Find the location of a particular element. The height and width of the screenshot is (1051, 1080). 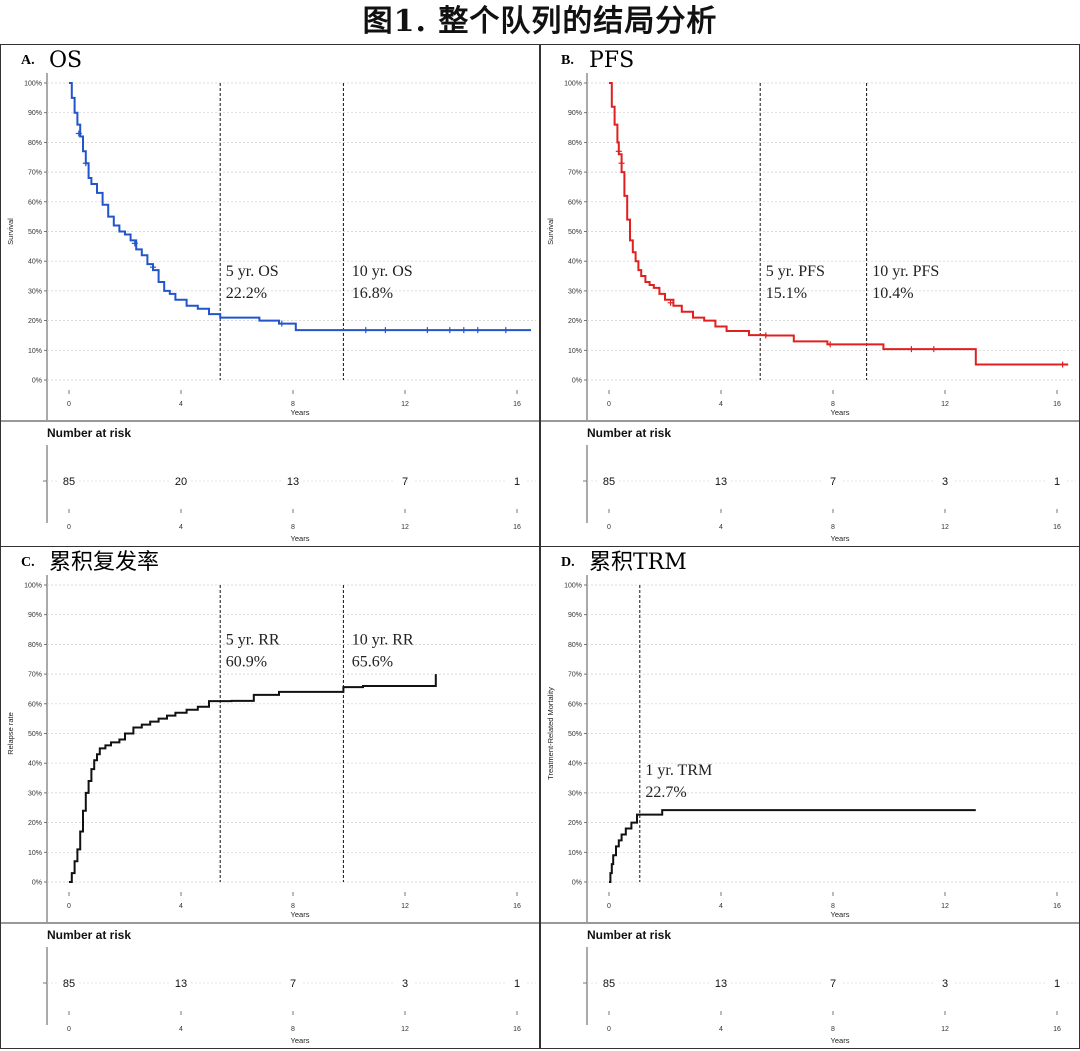

risk-count: 20 is located at coordinates (181, 482).